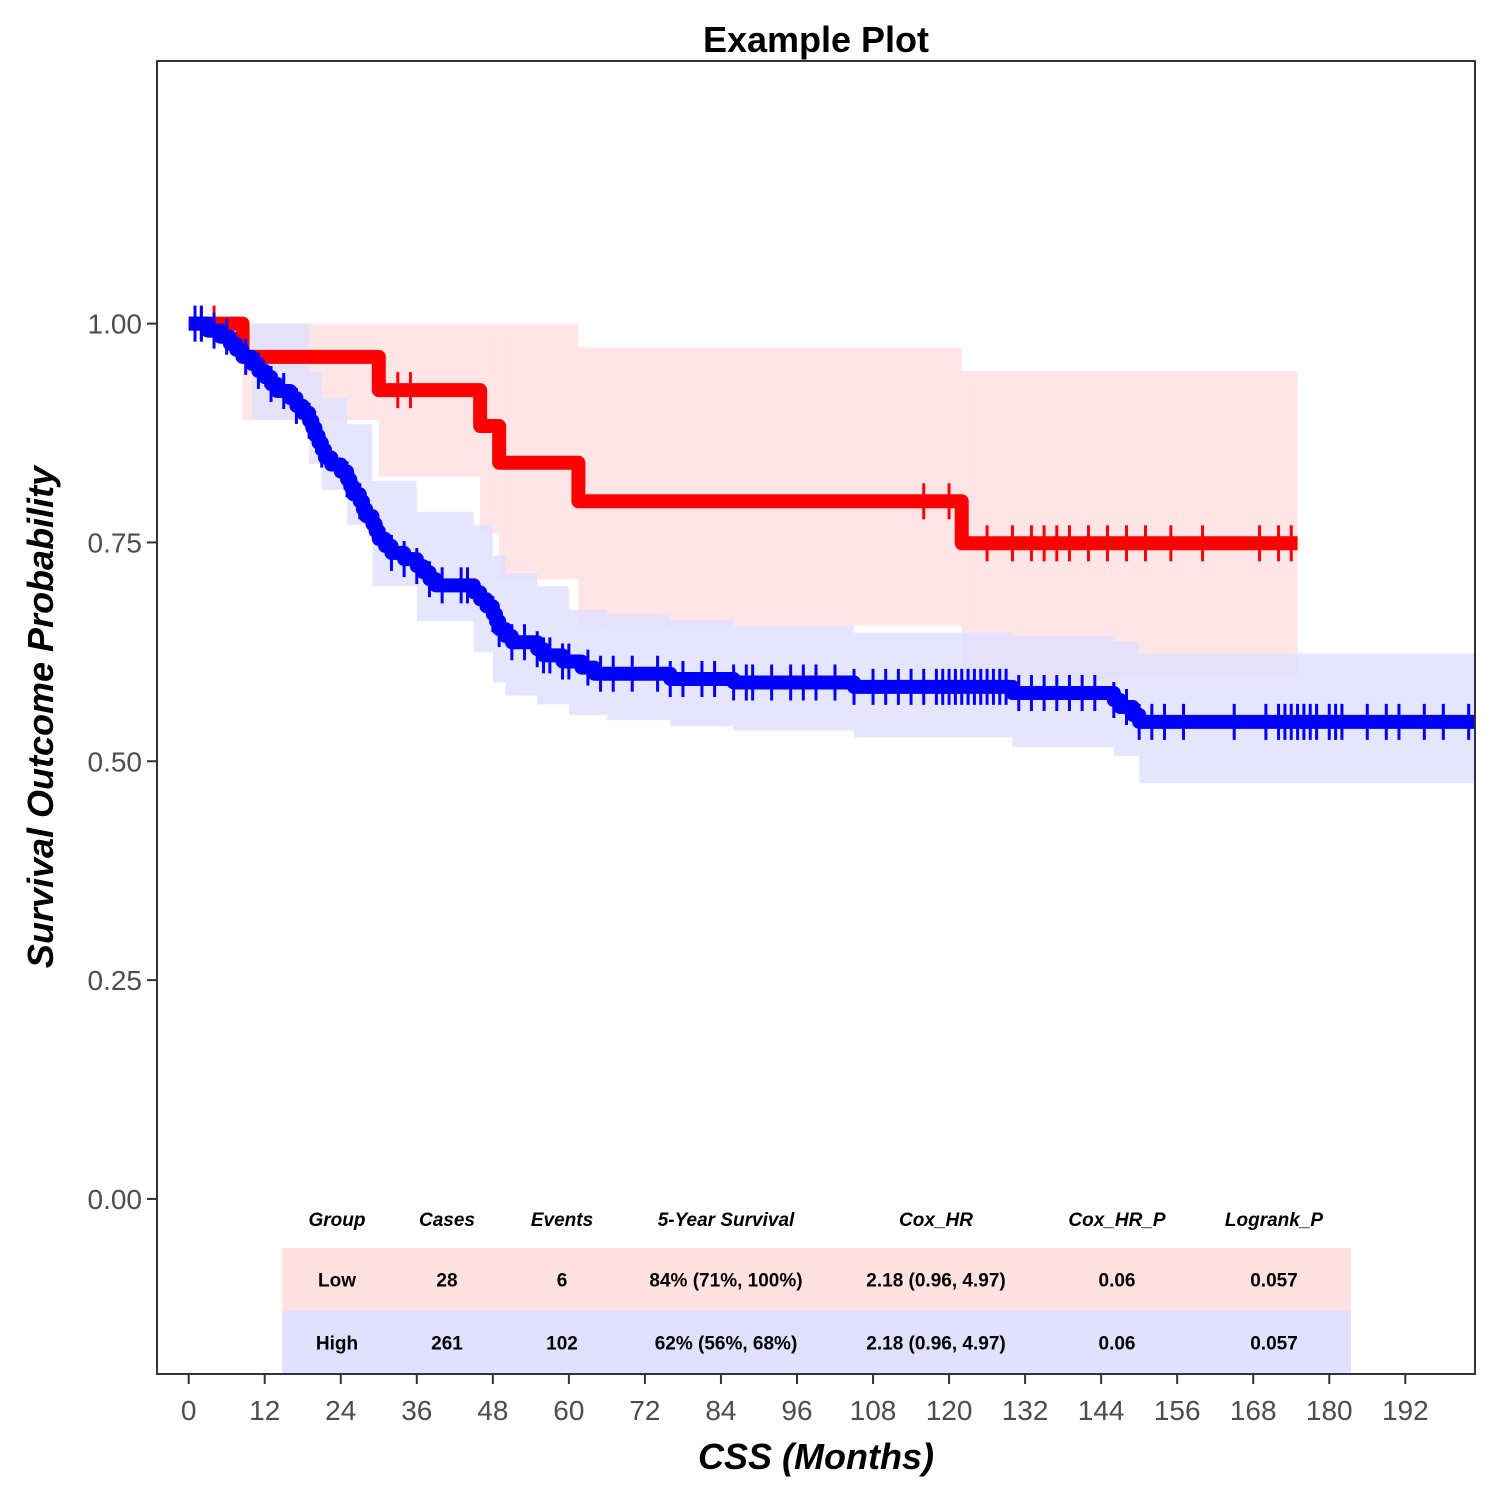 The image size is (1500, 1500). I want to click on y-axis: 0.00 0.25 0.50 0.75 1.00, so click(122, 762).